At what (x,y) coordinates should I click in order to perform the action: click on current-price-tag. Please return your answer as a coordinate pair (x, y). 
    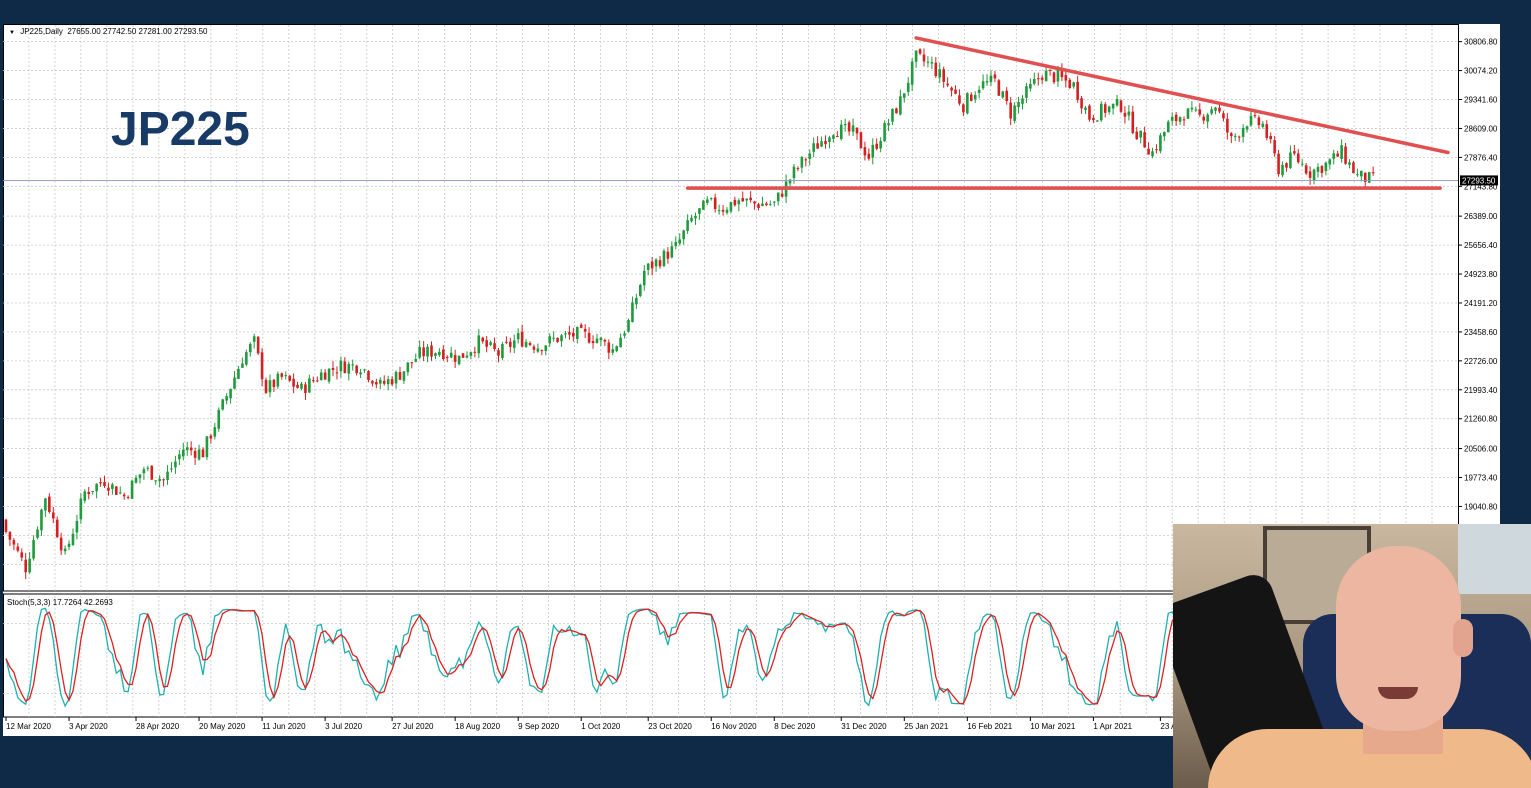
    Looking at the image, I should click on (1479, 180).